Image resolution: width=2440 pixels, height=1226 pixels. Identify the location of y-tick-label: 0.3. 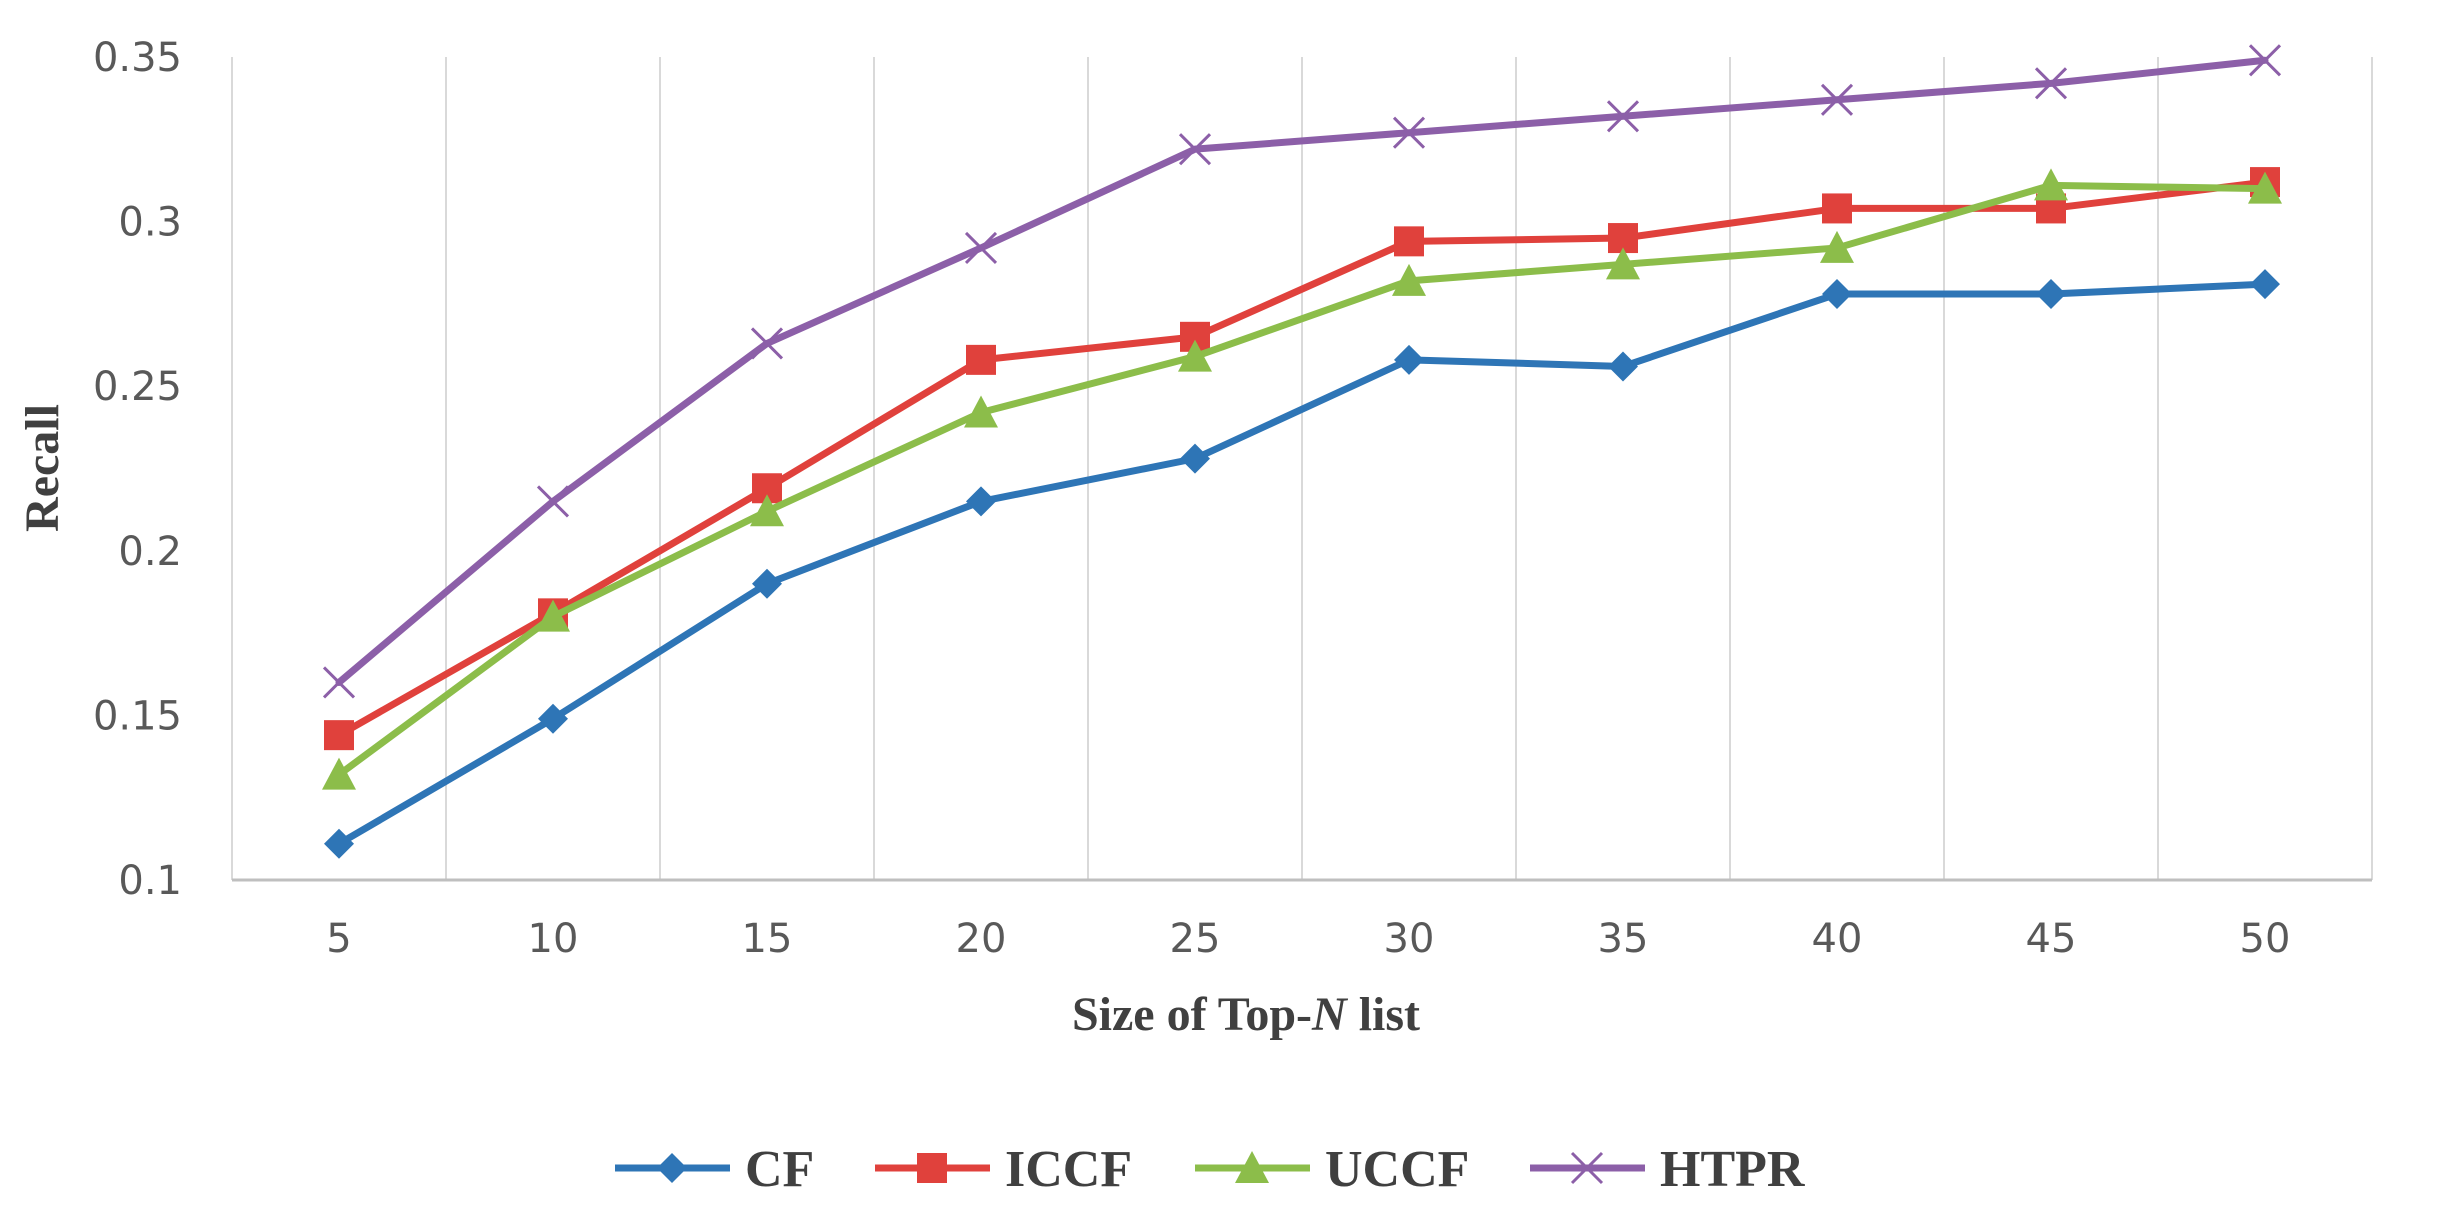
(150, 223).